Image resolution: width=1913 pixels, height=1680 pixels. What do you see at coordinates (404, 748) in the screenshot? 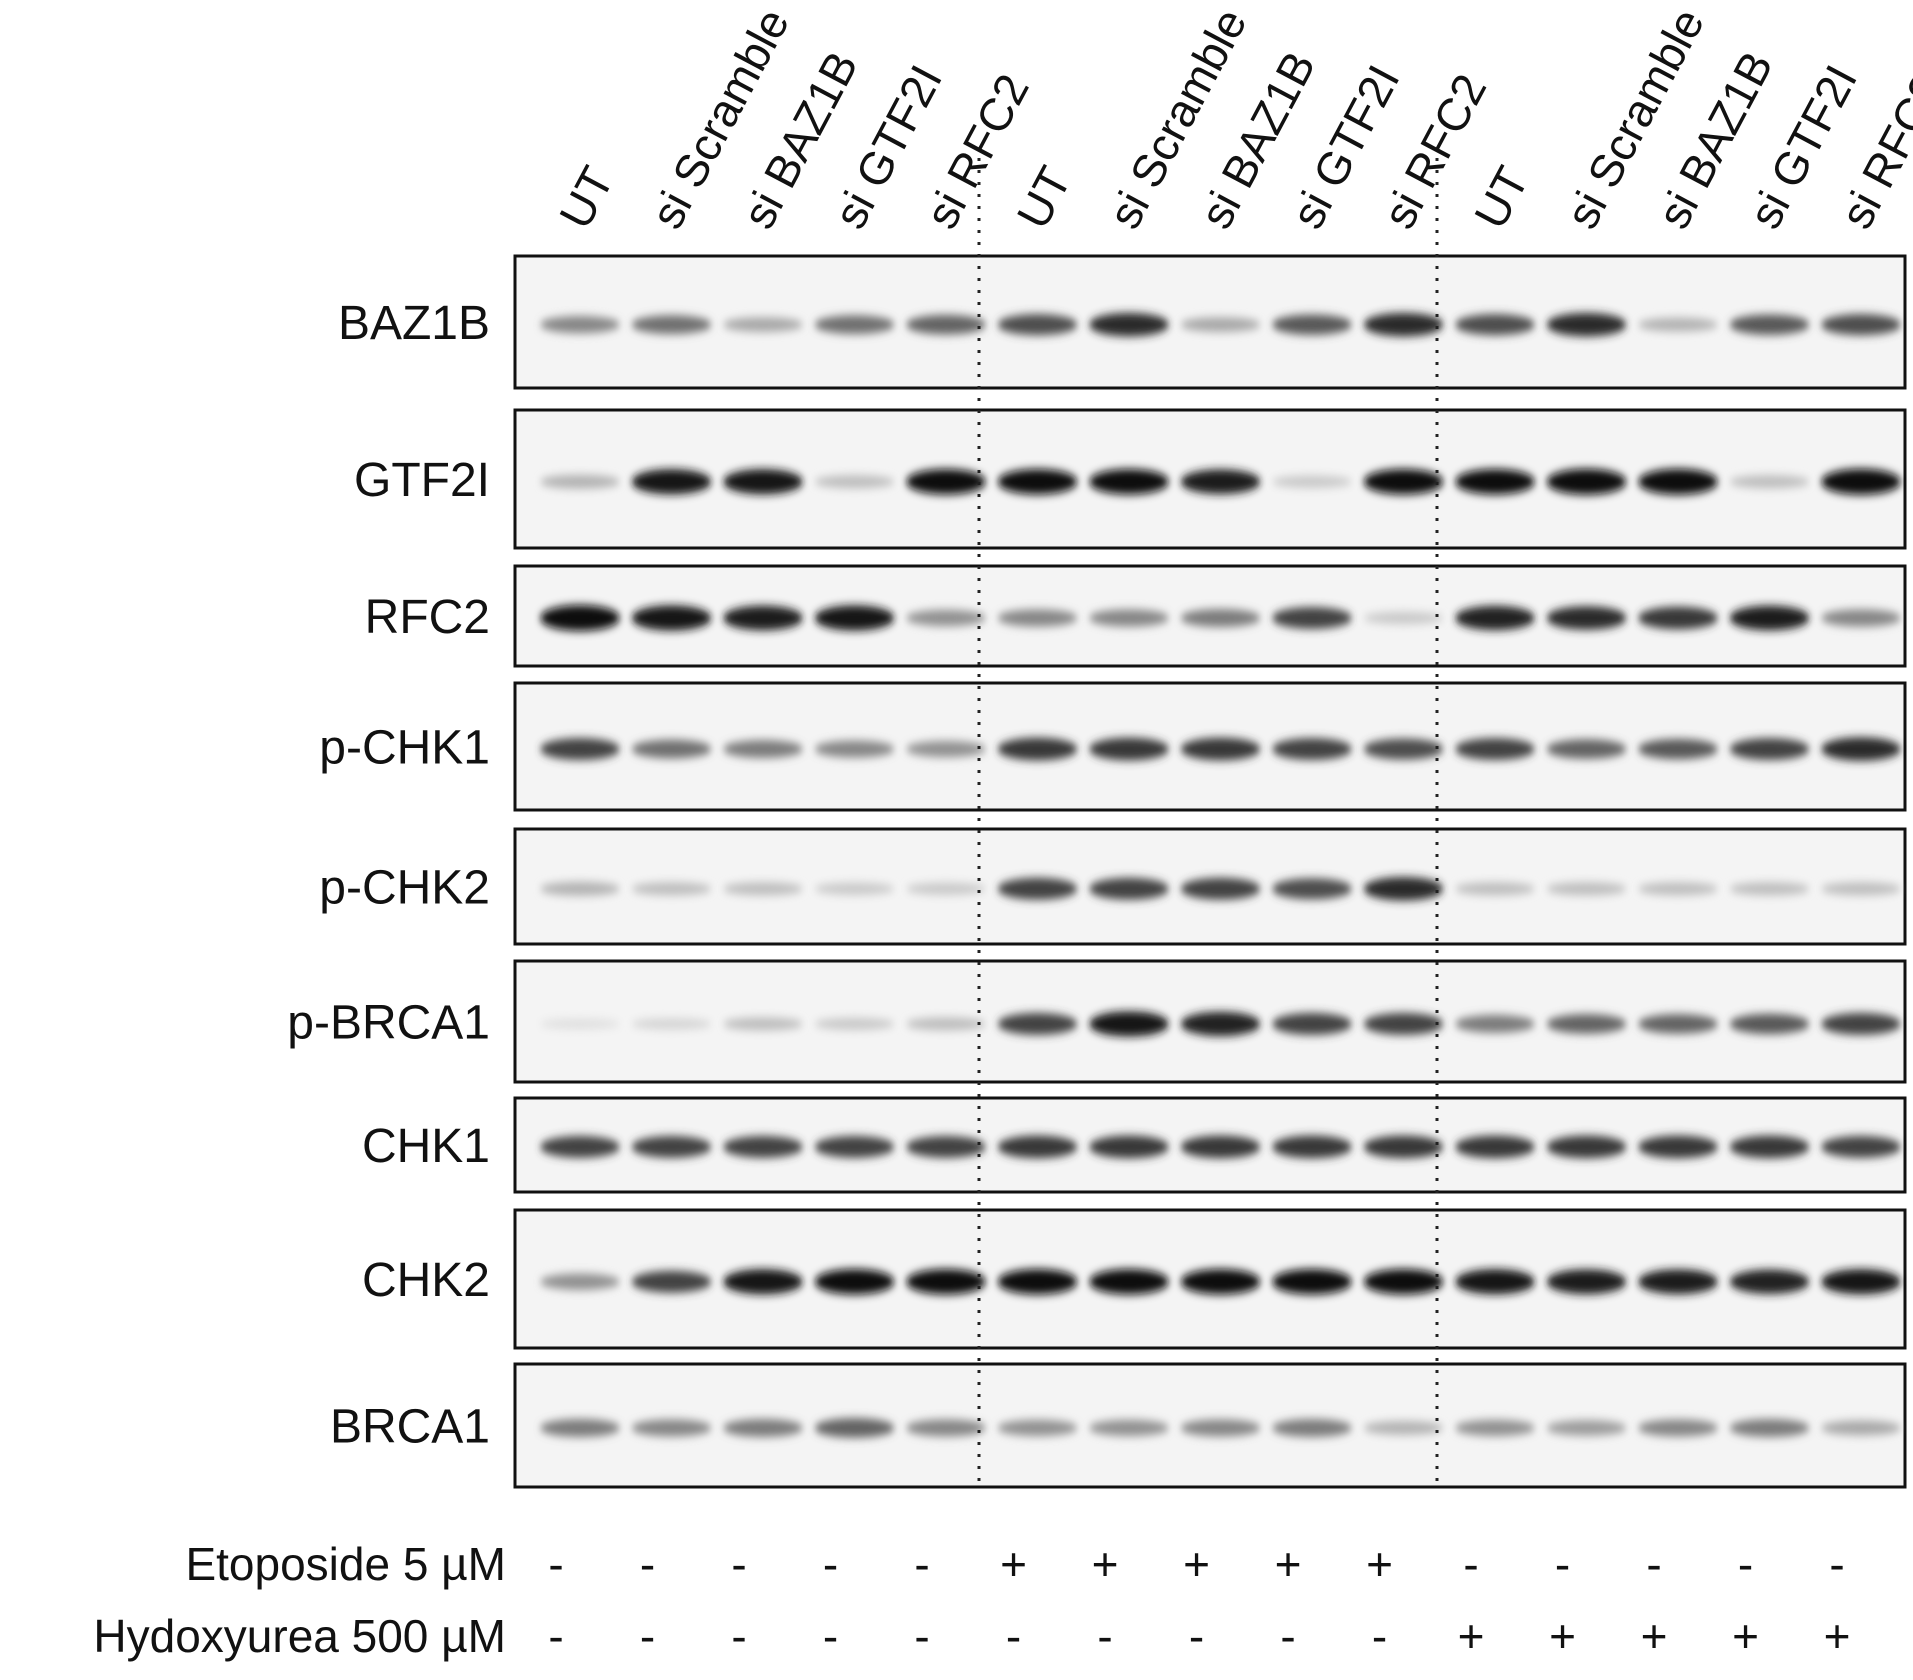
I see `protein-label: p-CHK1` at bounding box center [404, 748].